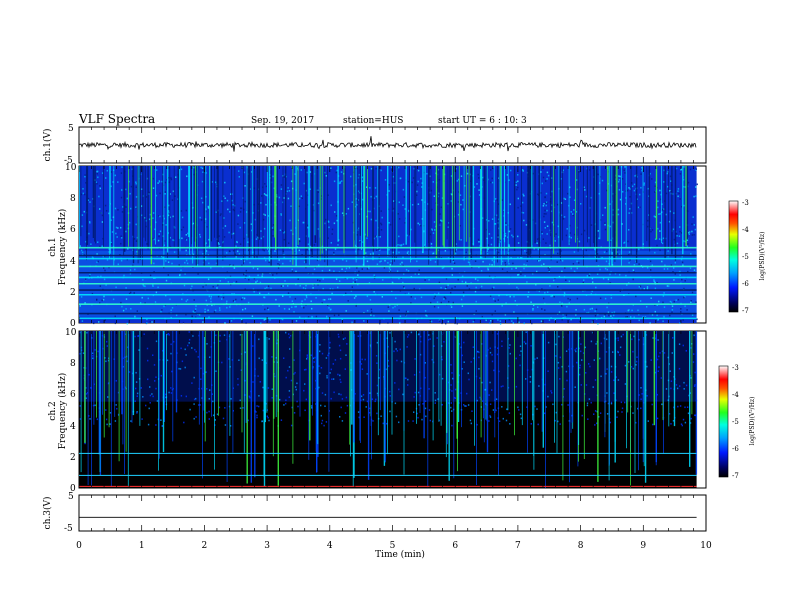  What do you see at coordinates (53, 410) in the screenshot?
I see `ch2-spectrogram-ylabel: ch.2` at bounding box center [53, 410].